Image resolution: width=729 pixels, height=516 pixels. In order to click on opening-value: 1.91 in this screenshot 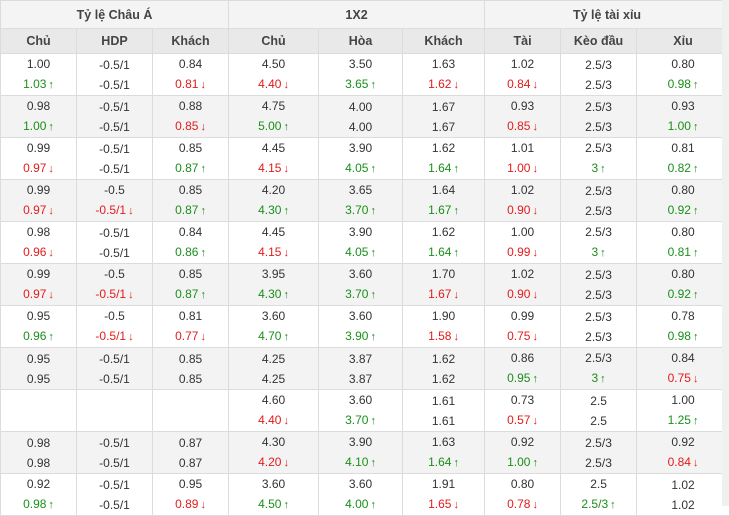, I will do `click(443, 484)`.